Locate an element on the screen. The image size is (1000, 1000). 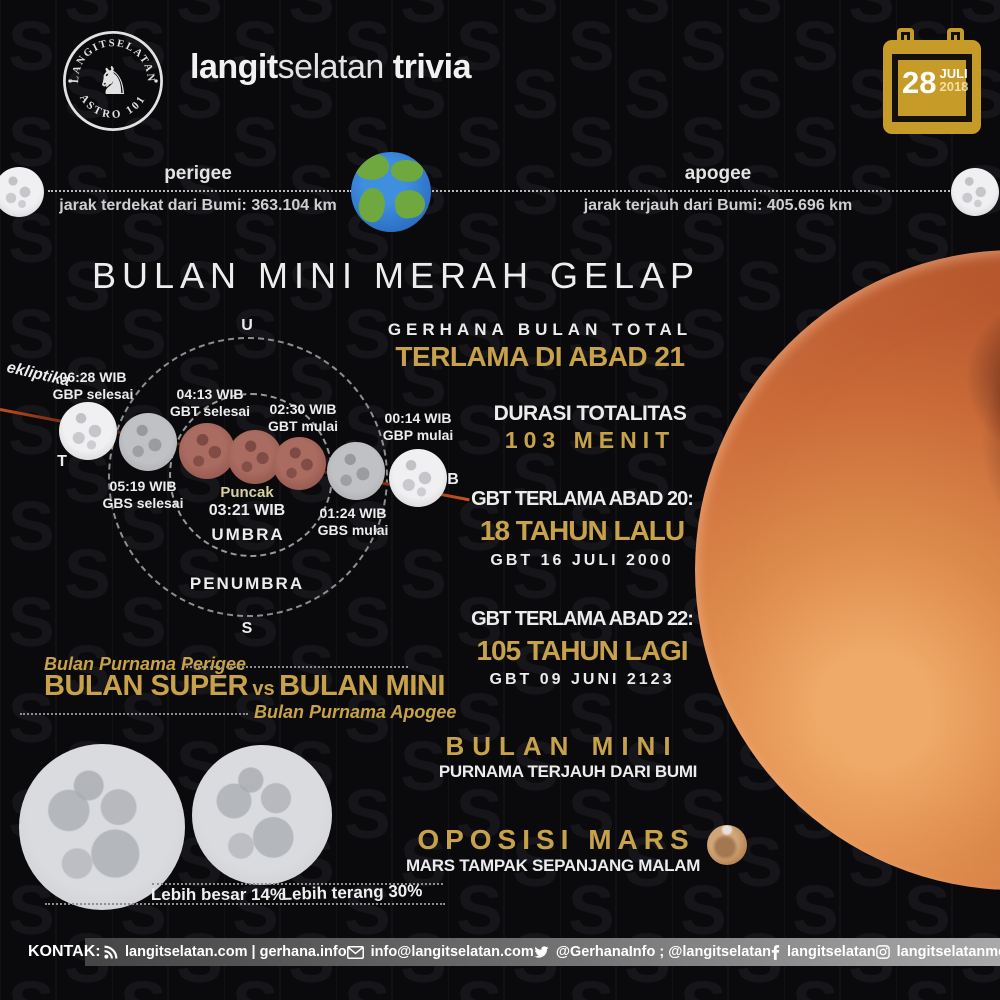
compass-north-label: U is located at coordinates (247, 325).